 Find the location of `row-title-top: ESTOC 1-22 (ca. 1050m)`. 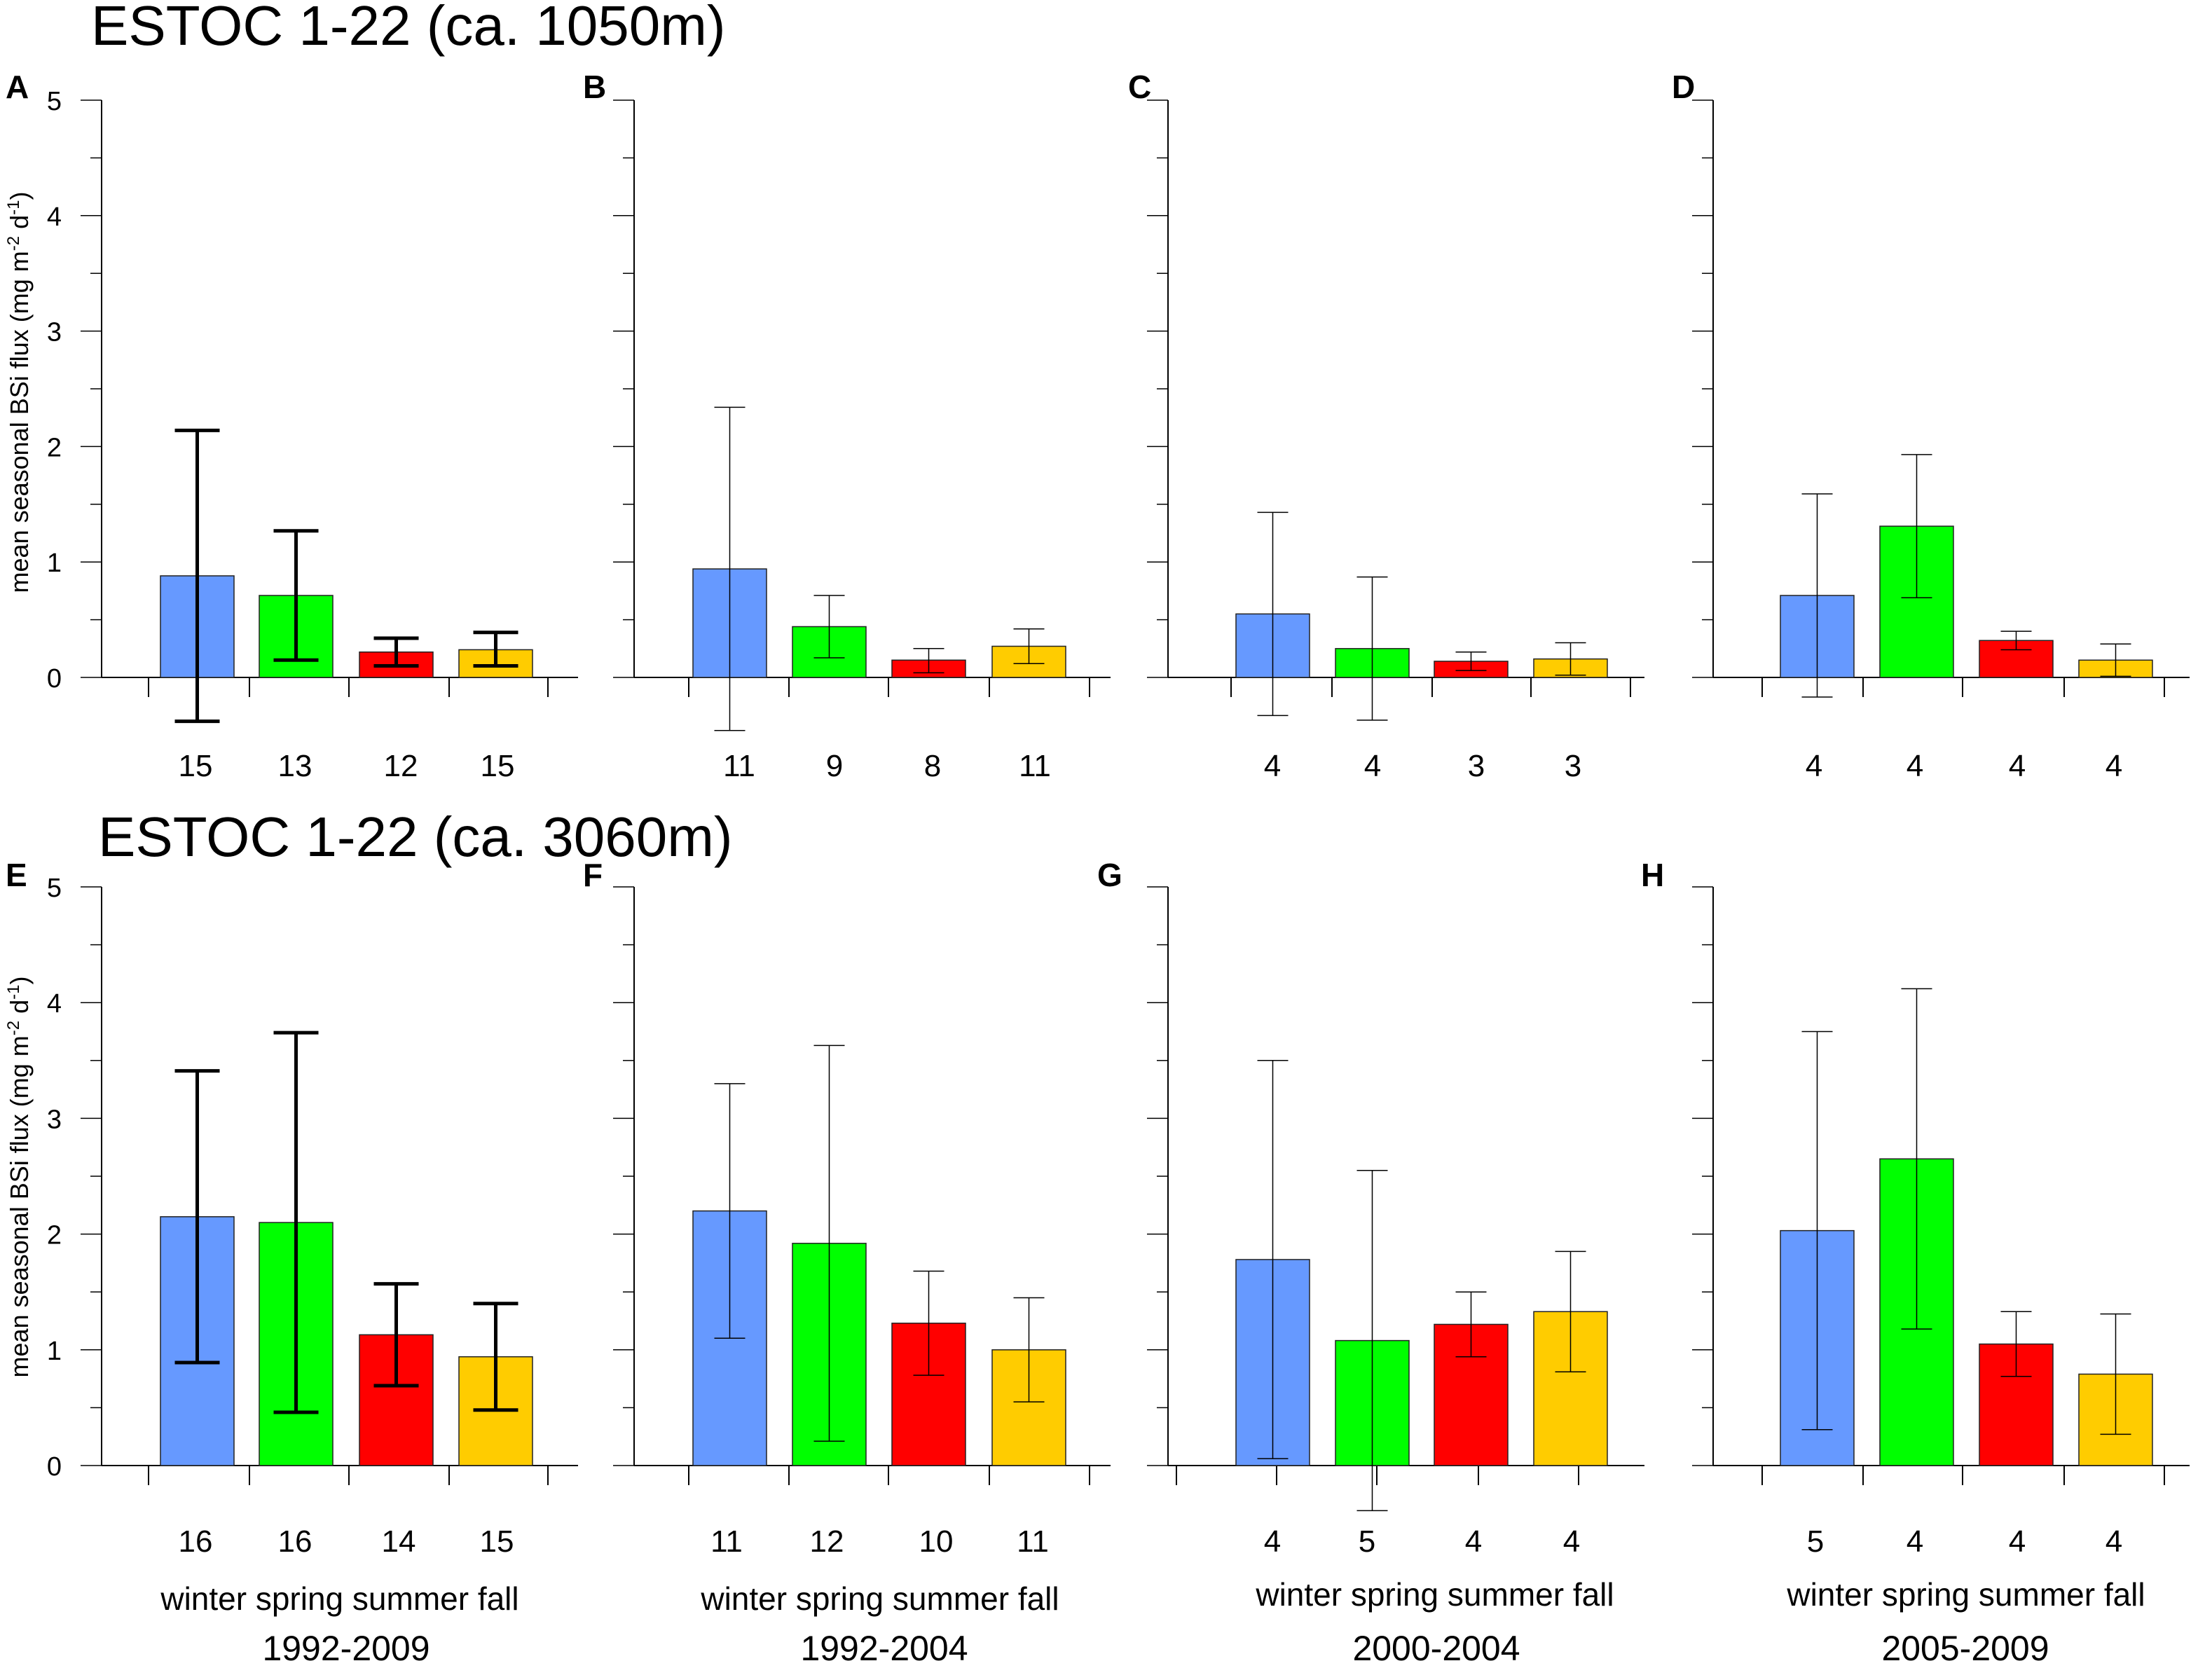

row-title-top: ESTOC 1-22 (ca. 1050m) is located at coordinates (408, 28).